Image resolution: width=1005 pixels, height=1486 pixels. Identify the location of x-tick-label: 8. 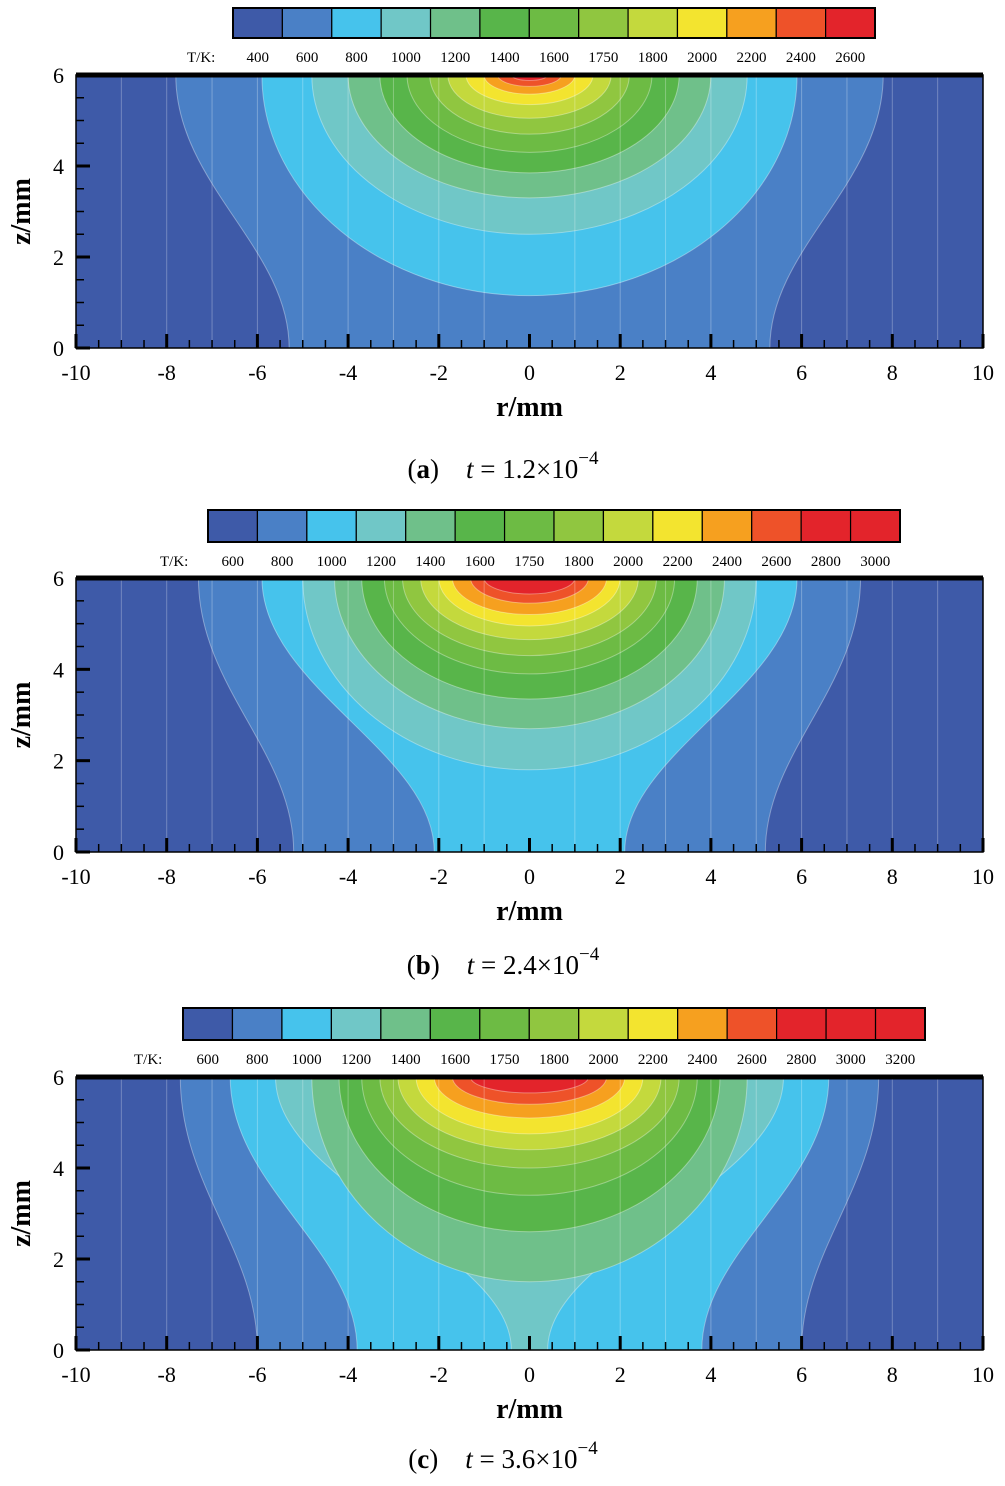
(892, 372).